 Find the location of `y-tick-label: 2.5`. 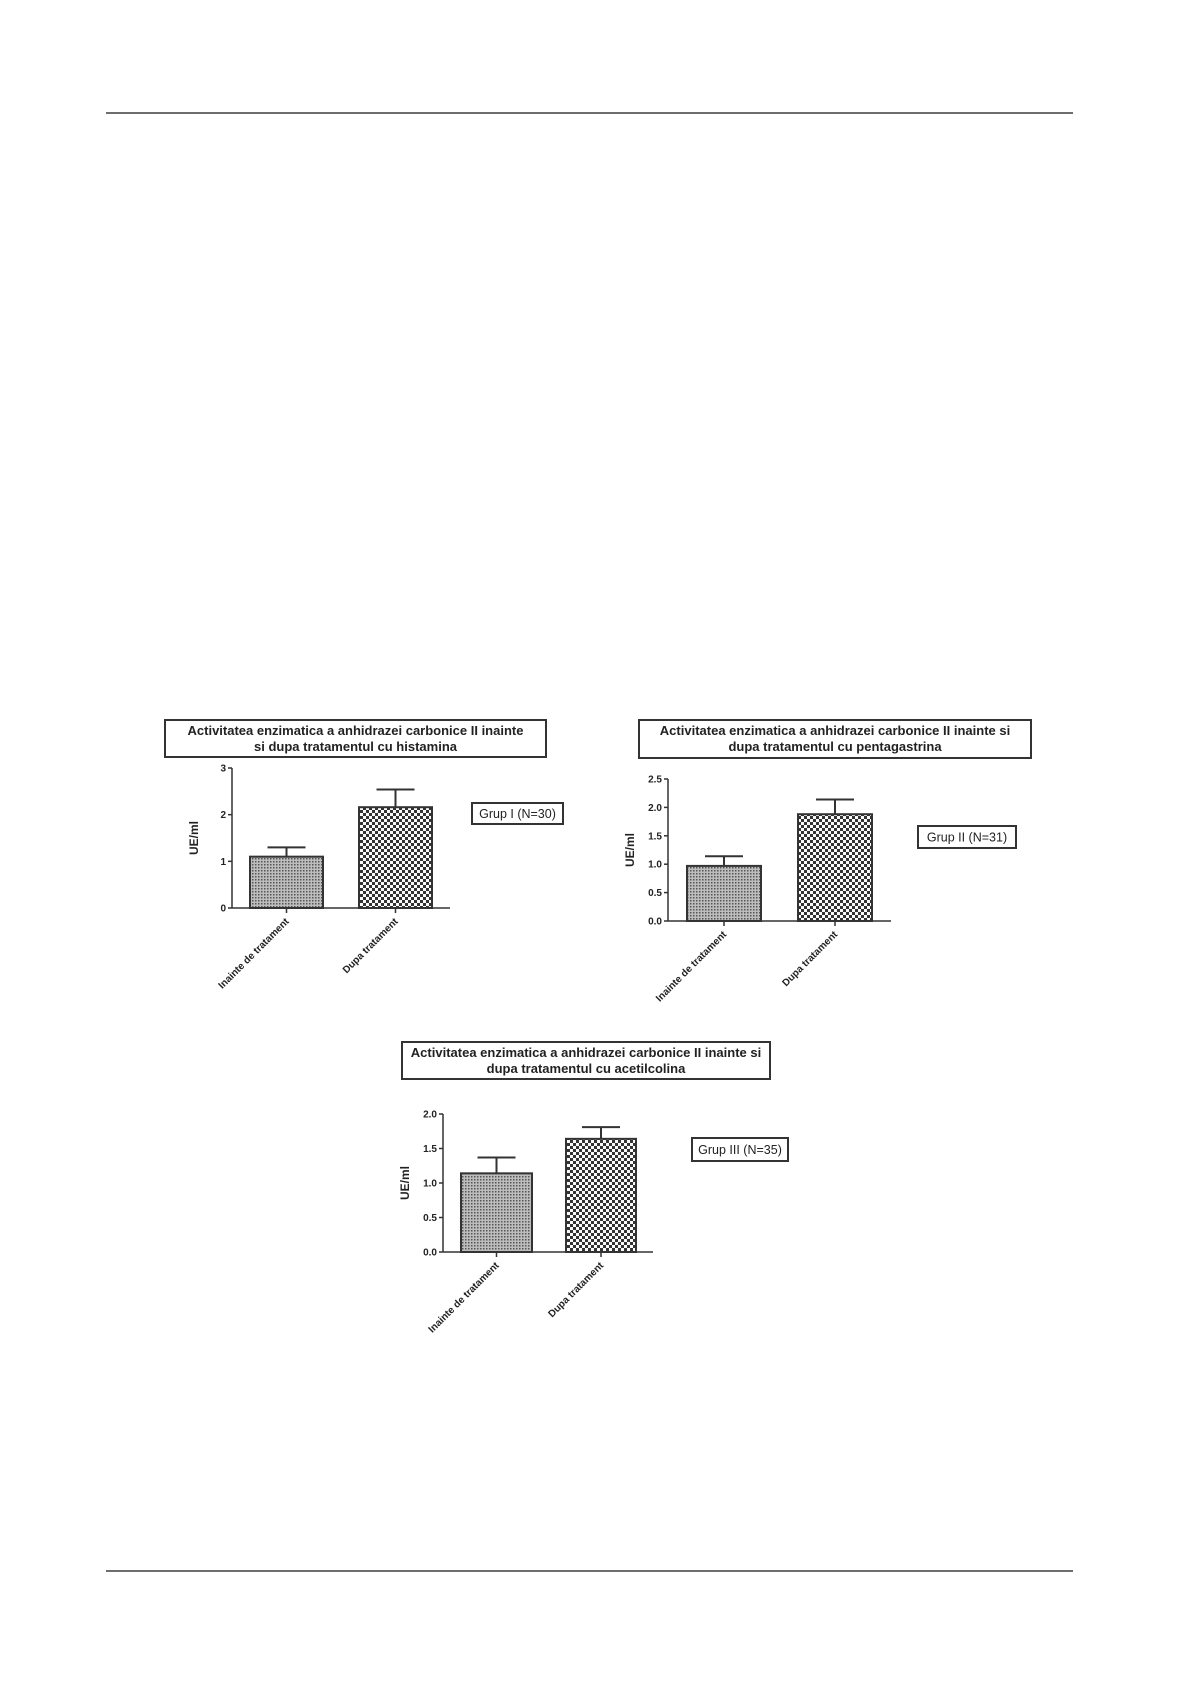

y-tick-label: 2.5 is located at coordinates (655, 780).